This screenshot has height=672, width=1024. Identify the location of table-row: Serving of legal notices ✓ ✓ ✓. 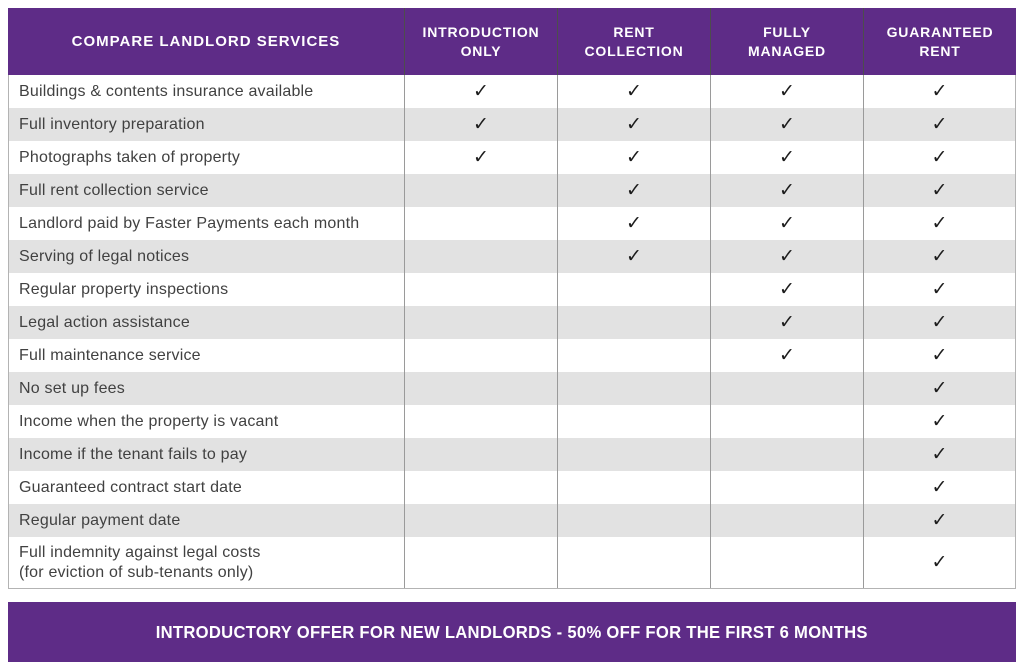
(512, 256).